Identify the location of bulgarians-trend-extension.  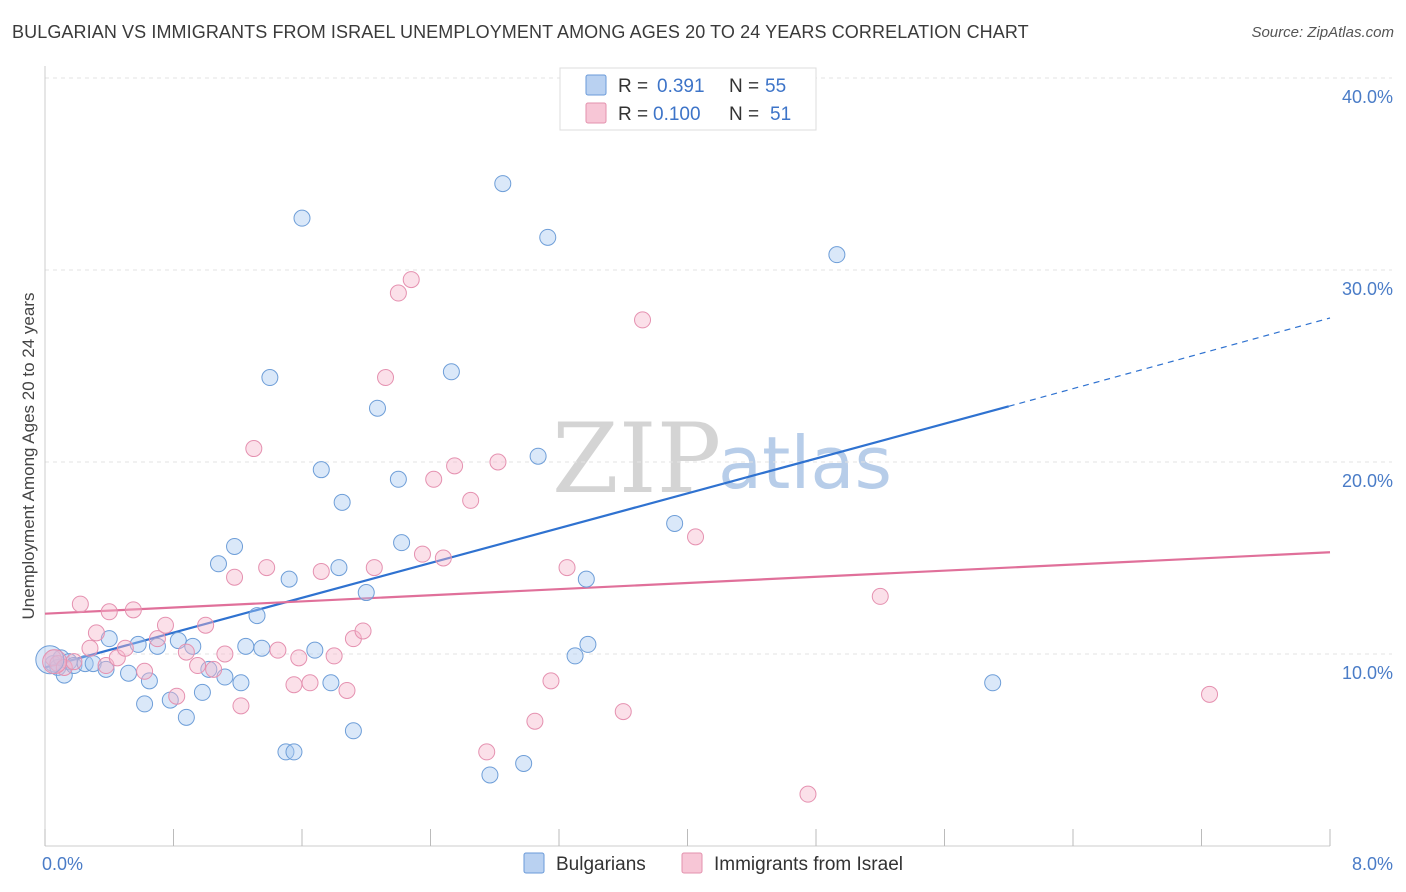
(1169, 362).